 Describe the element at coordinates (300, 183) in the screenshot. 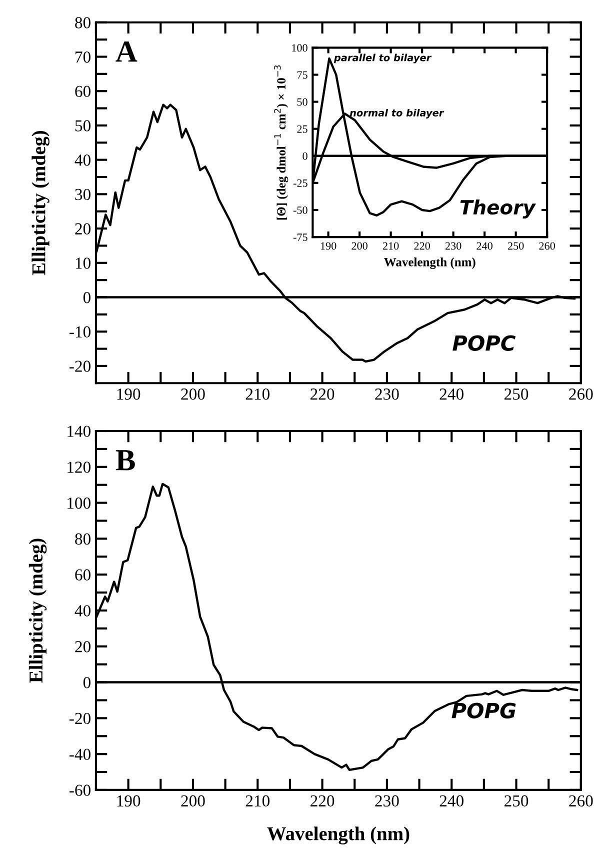

I see `y-tick-label: -25` at that location.